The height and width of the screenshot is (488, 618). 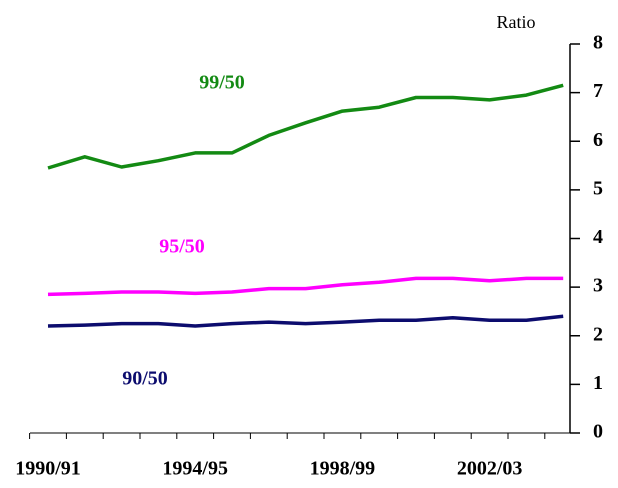 I want to click on series-label: 90/50, so click(x=145, y=379).